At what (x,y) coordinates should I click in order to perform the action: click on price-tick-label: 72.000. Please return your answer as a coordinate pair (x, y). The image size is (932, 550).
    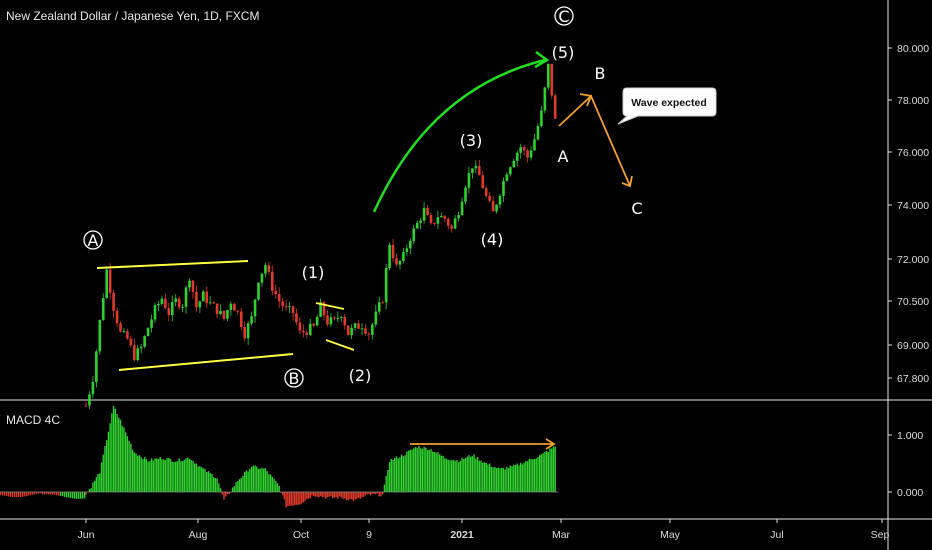
    Looking at the image, I should click on (913, 260).